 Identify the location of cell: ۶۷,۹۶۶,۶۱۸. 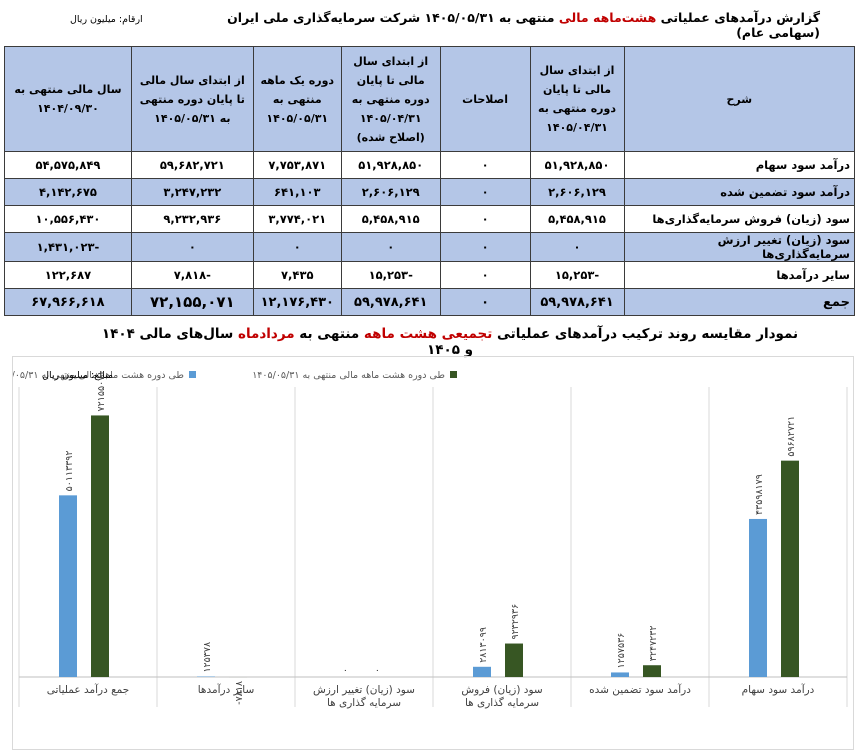
(68, 302).